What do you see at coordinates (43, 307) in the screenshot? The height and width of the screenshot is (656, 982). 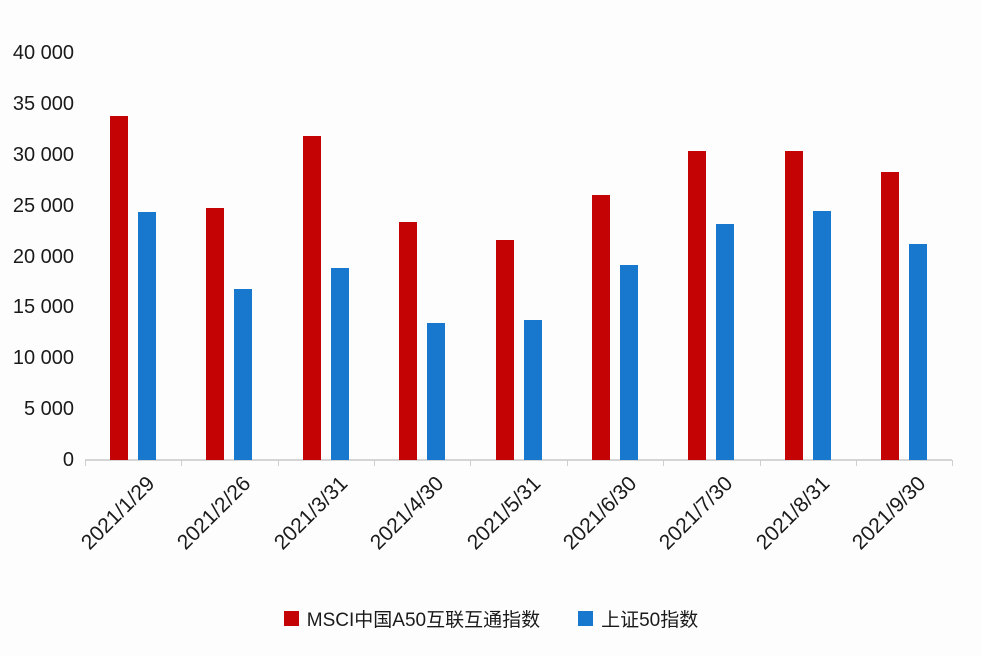 I see `y-tick-label: 15 000` at bounding box center [43, 307].